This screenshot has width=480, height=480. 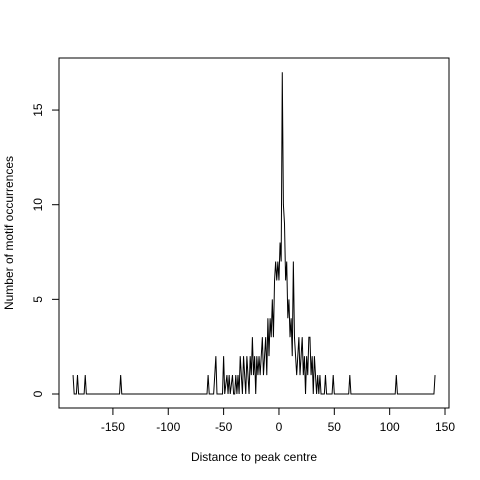 I want to click on y-tick-label: 0, so click(x=38, y=393).